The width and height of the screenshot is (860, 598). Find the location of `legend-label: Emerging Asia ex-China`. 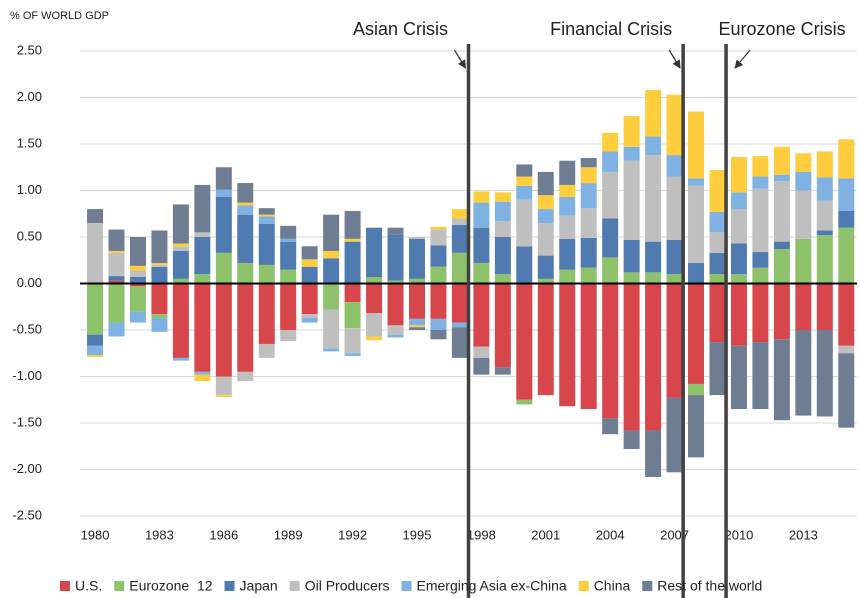

legend-label: Emerging Asia ex-China is located at coordinates (492, 586).